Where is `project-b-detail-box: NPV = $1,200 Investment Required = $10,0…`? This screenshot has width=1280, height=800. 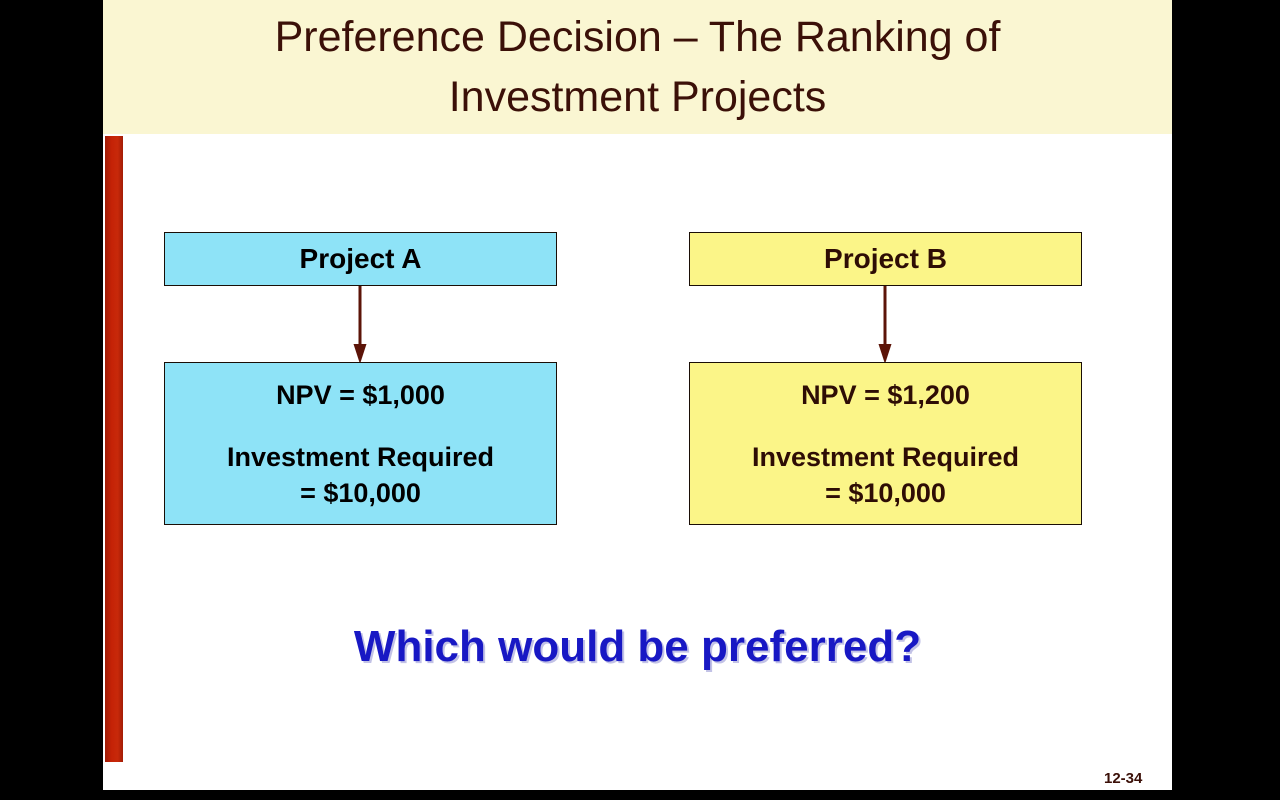
project-b-detail-box: NPV = $1,200 Investment Required = $10,0… is located at coordinates (885, 443).